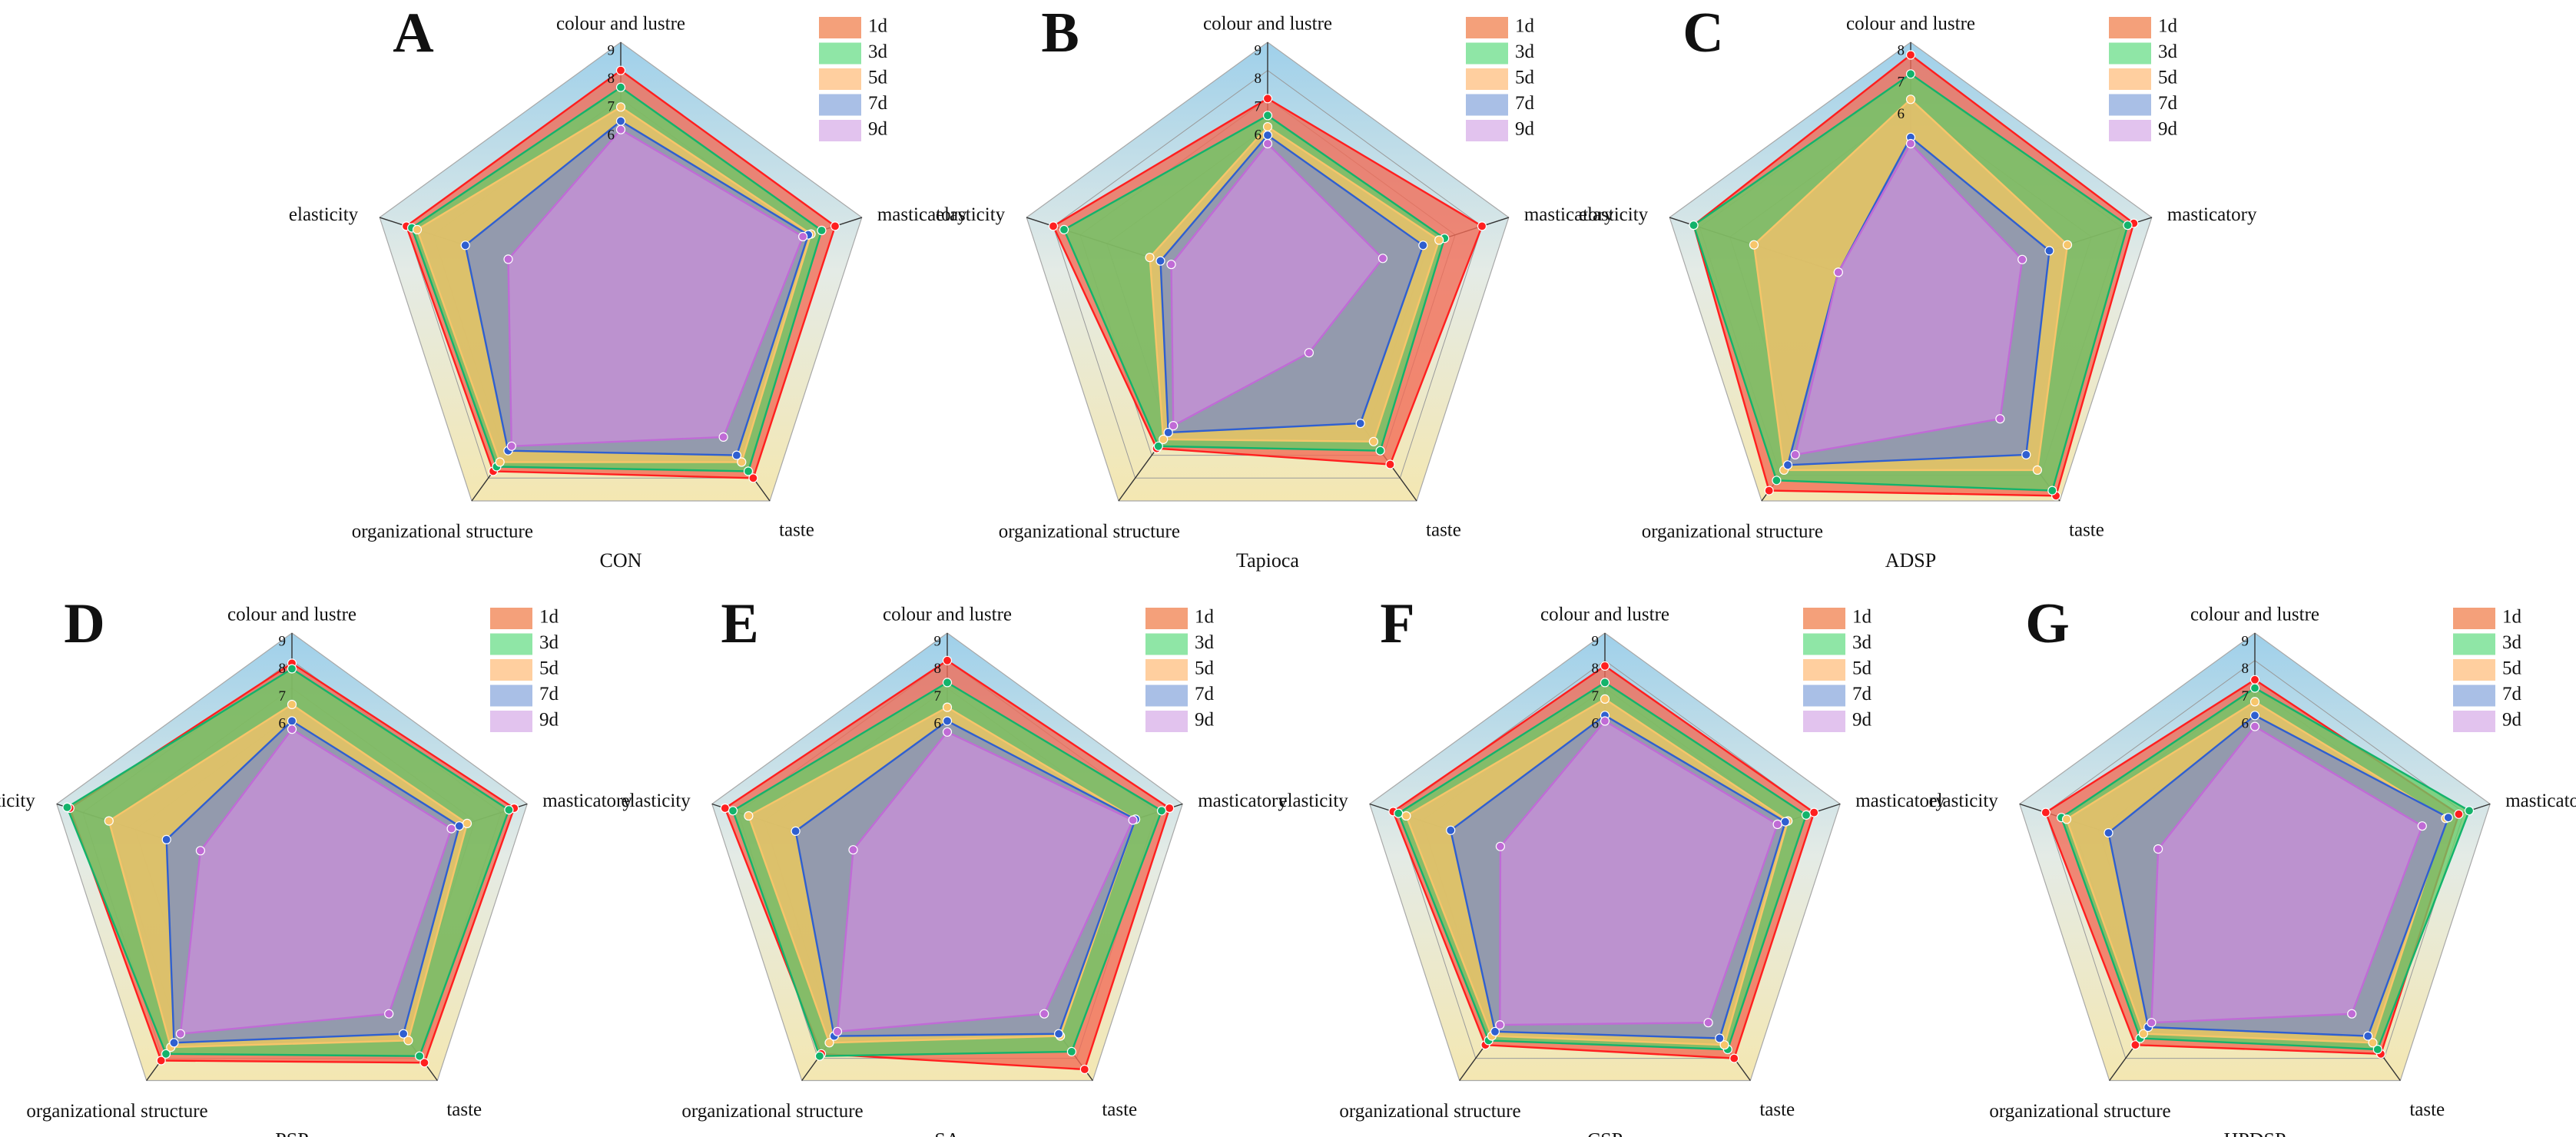  Describe the element at coordinates (291, 1133) in the screenshot. I see `chart-title: PSP` at that location.